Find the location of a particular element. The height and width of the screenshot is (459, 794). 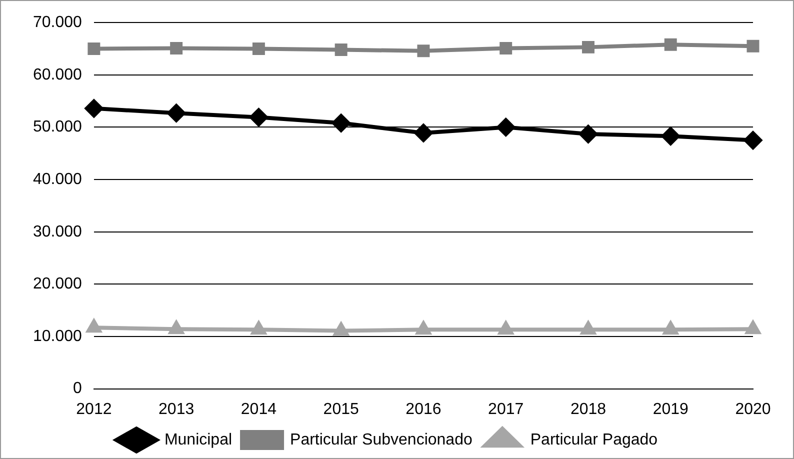

y-tick-label: 50.000 is located at coordinates (57, 127).